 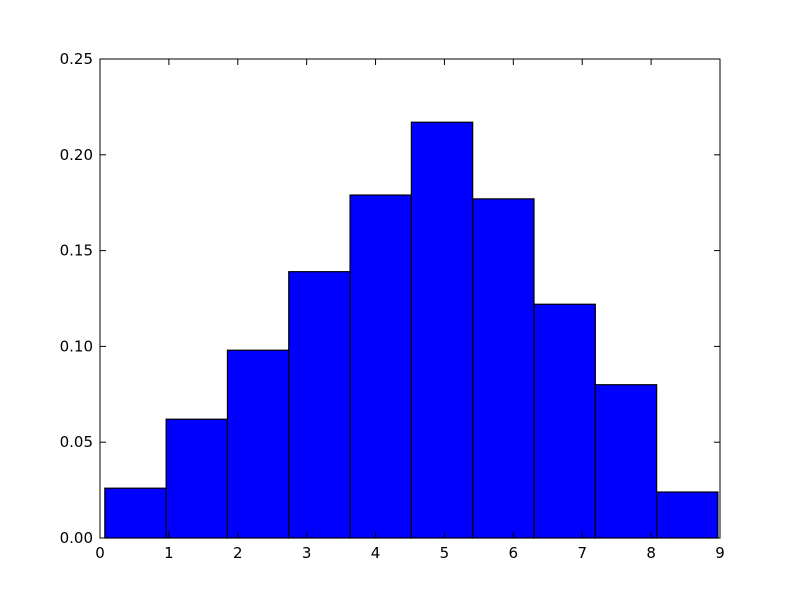 What do you see at coordinates (76, 538) in the screenshot?
I see `y-tick-label-0: 0.00` at bounding box center [76, 538].